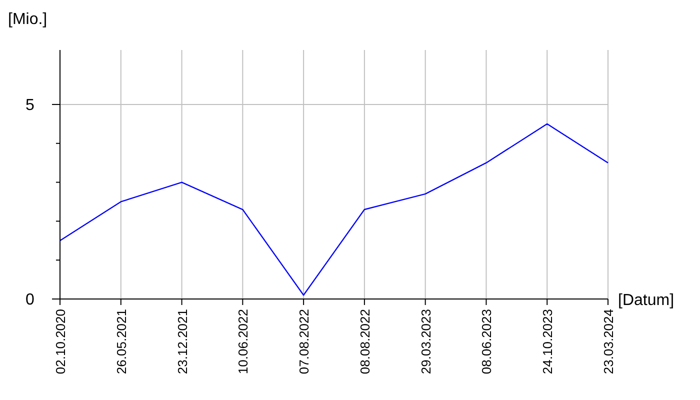 This screenshot has height=400, width=700. Describe the element at coordinates (548, 341) in the screenshot. I see `x-tick-label: 24.10.2023` at that location.